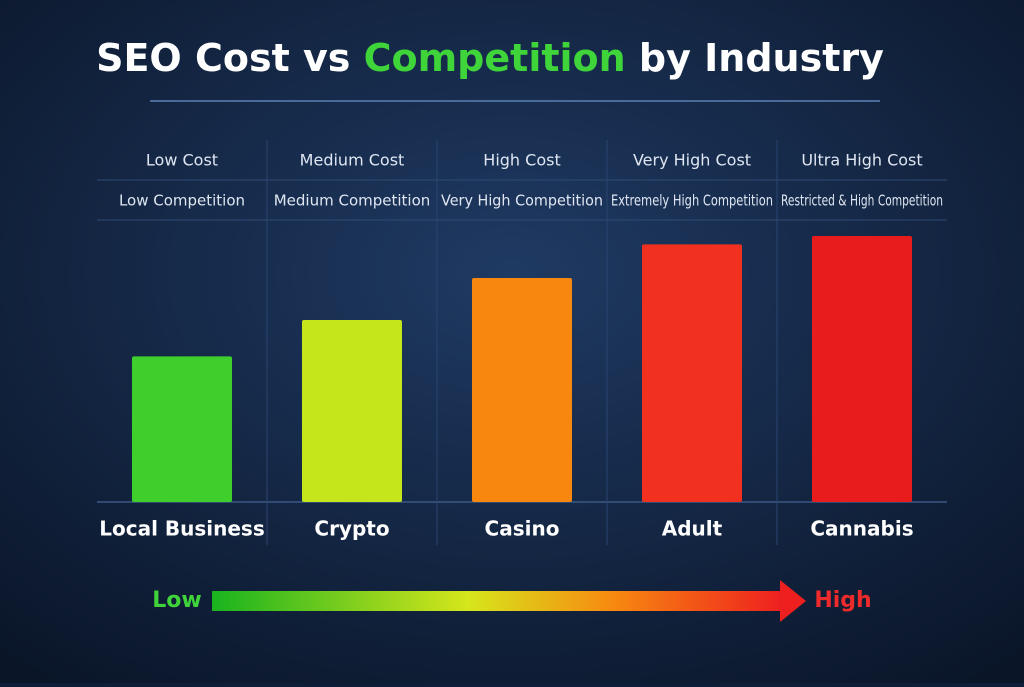 This screenshot has height=687, width=1024. What do you see at coordinates (352, 201) in the screenshot?
I see `competition-label: Medium Competition` at bounding box center [352, 201].